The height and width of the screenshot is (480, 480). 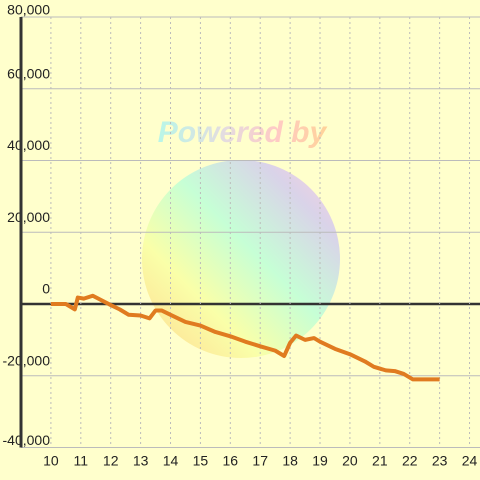 What do you see at coordinates (260, 461) in the screenshot?
I see `x-tick-label: 17` at bounding box center [260, 461].